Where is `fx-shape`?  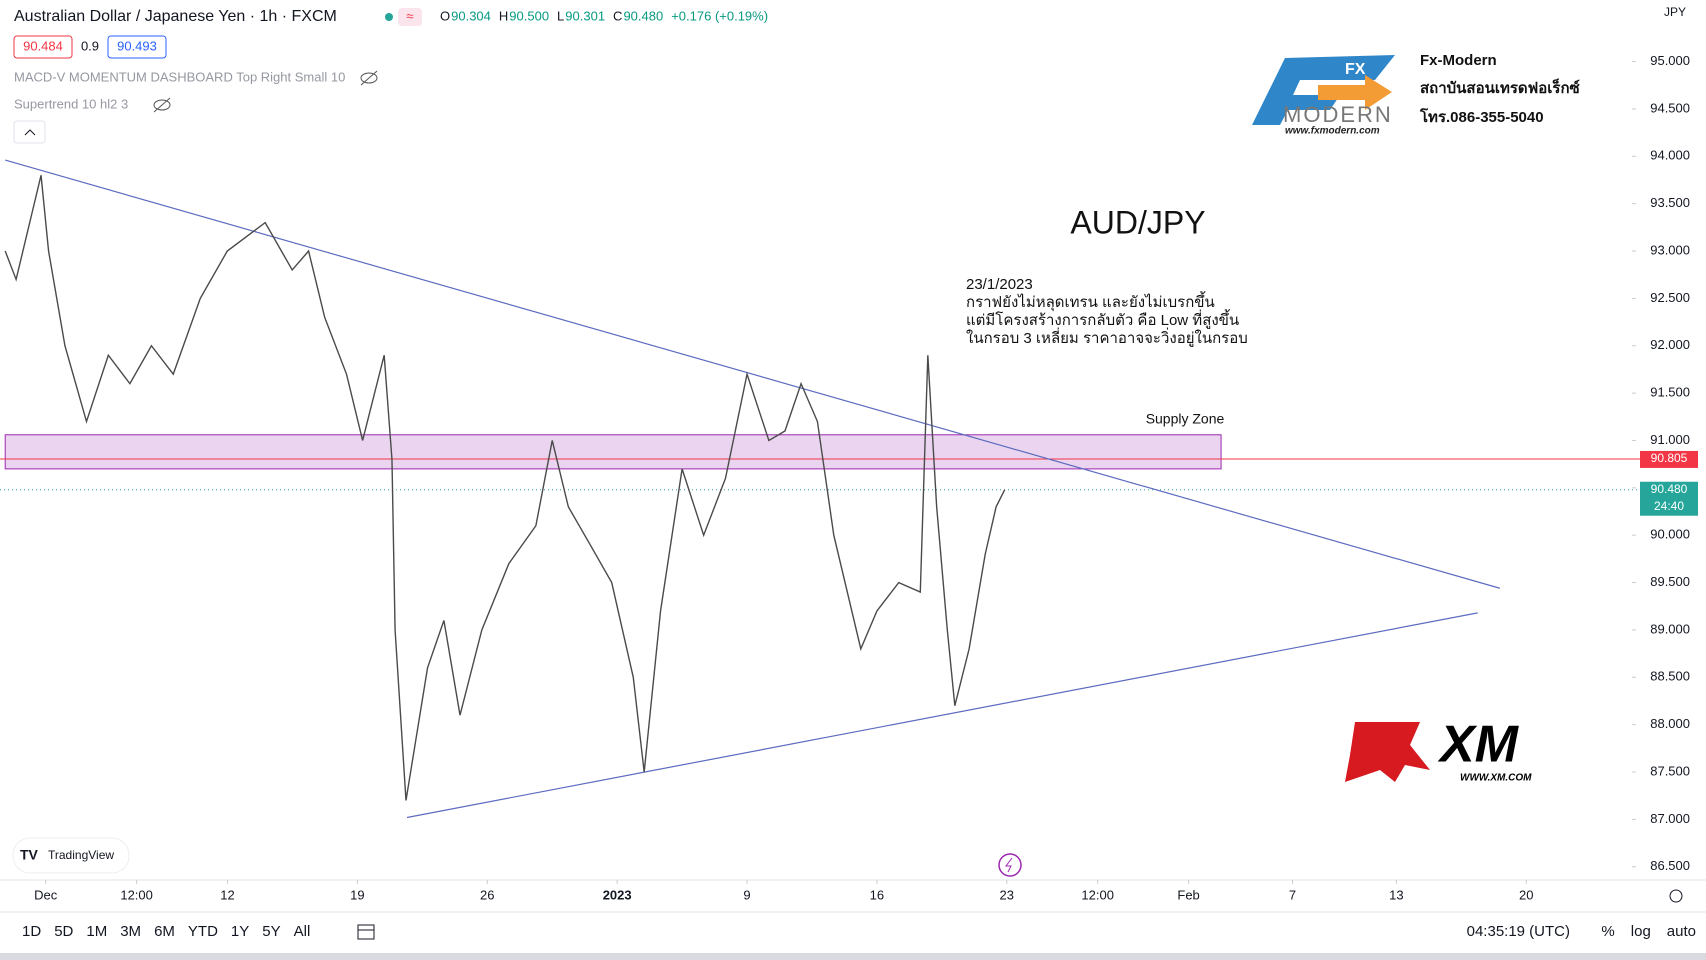
fx-shape is located at coordinates (1323, 90).